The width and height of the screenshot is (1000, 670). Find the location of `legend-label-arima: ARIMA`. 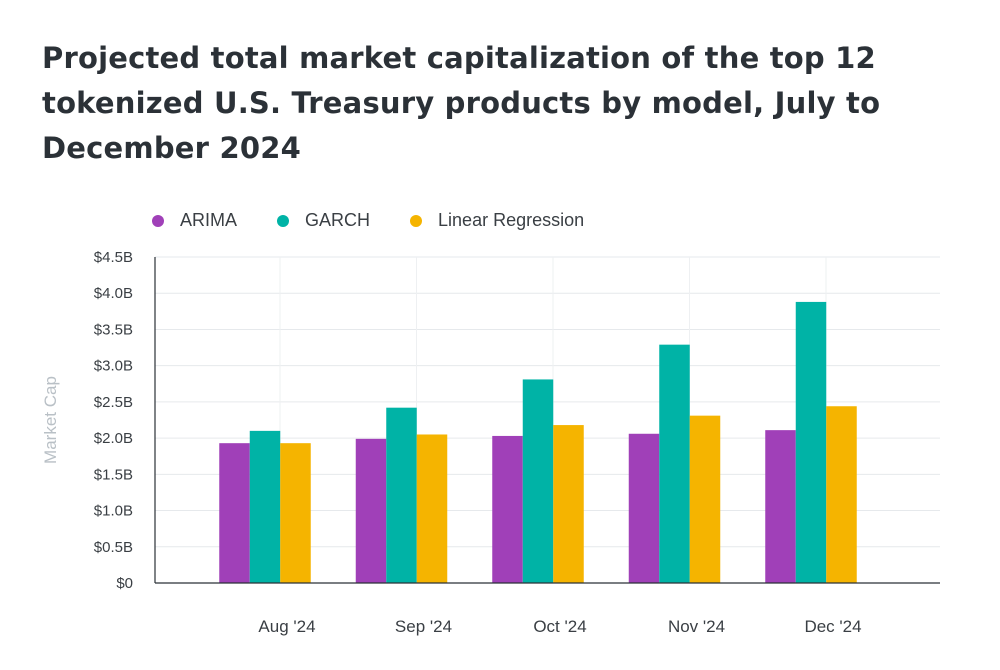

legend-label-arima: ARIMA is located at coordinates (209, 220).